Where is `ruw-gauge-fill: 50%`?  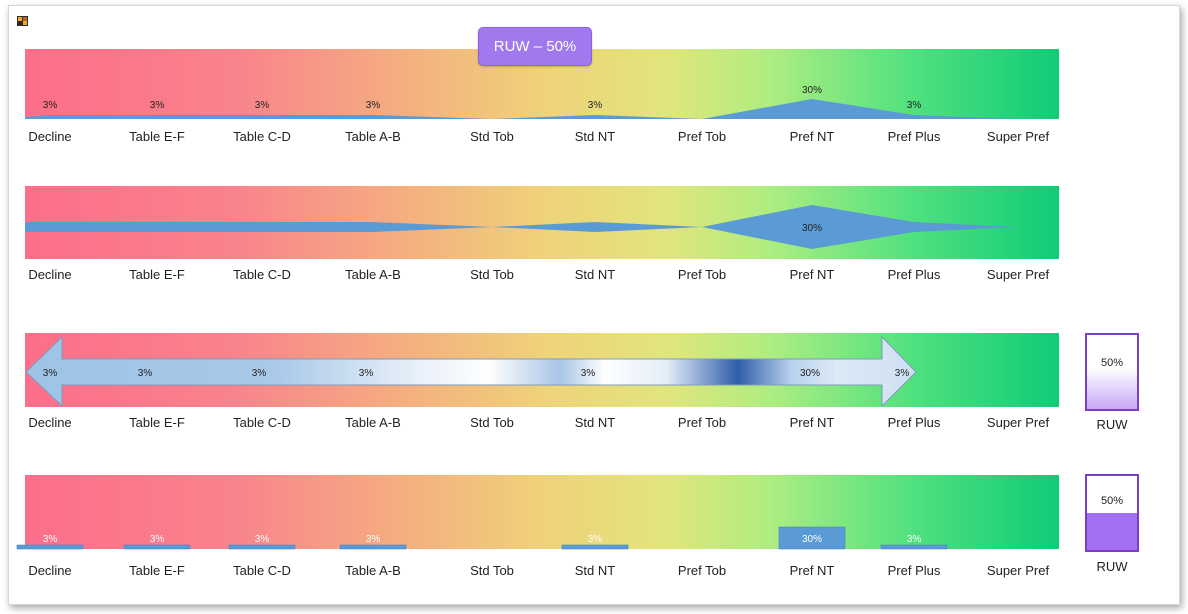 ruw-gauge-fill: 50% is located at coordinates (1112, 513).